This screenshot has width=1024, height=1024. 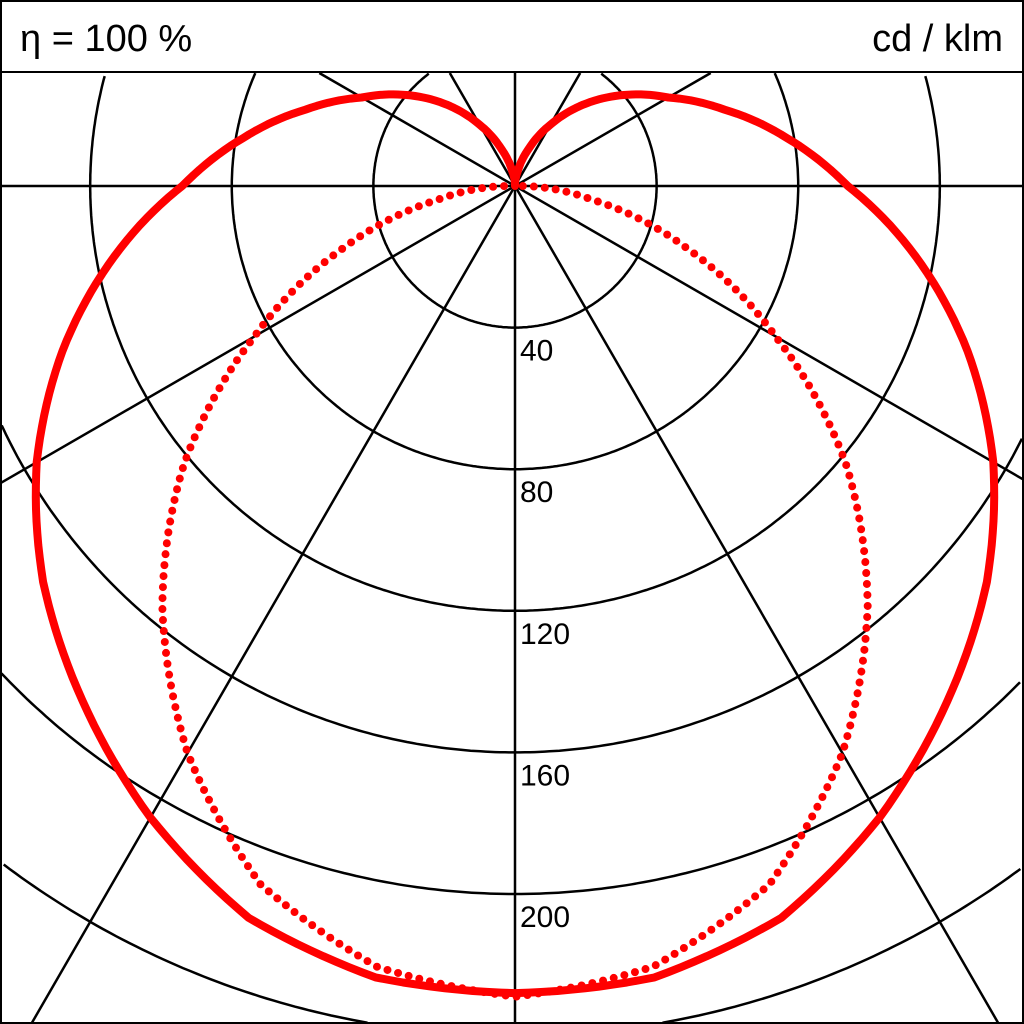 What do you see at coordinates (512, 36) in the screenshot?
I see `header-box` at bounding box center [512, 36].